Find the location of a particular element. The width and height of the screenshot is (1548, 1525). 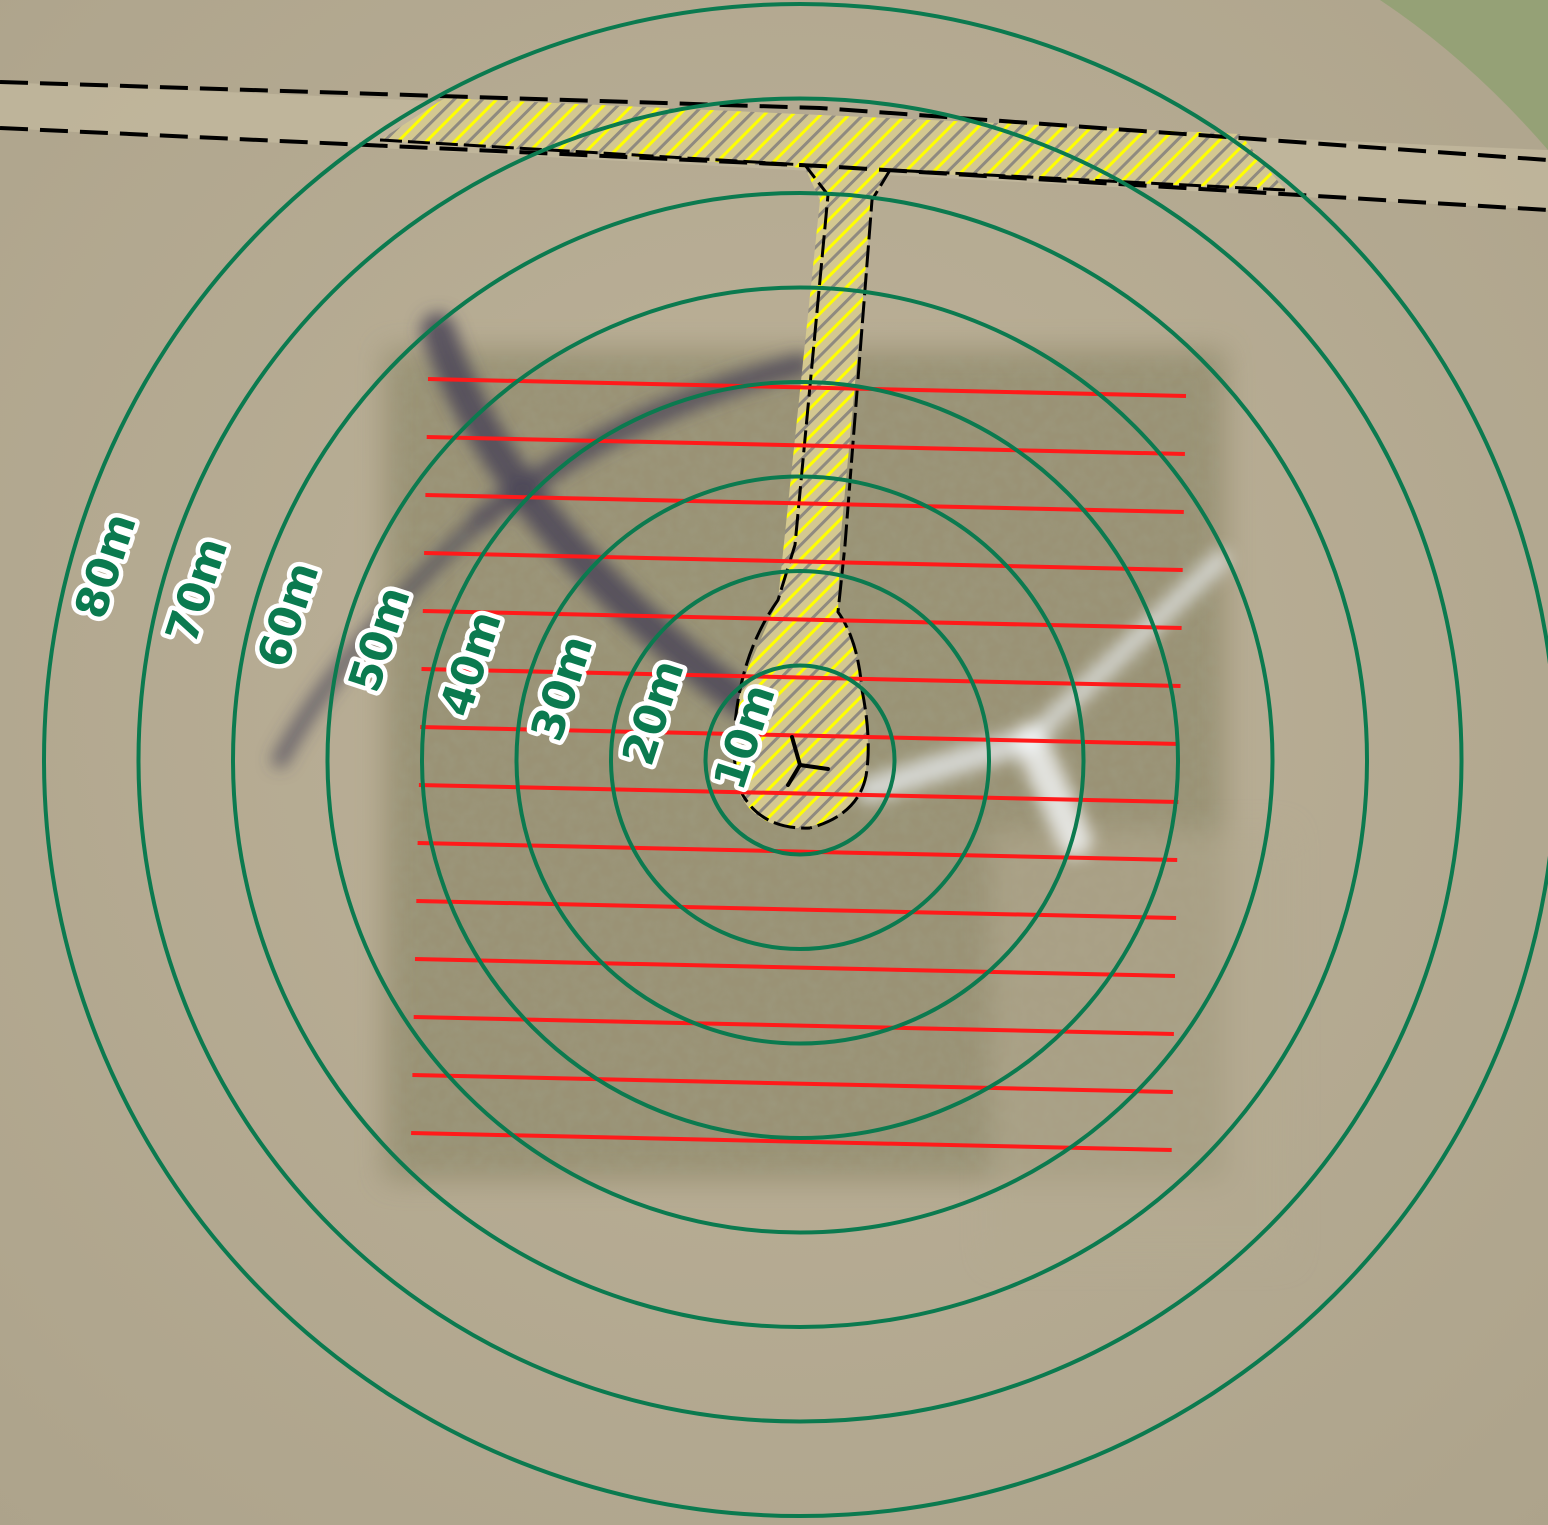

green-verge-corner is located at coordinates (1464, 75).